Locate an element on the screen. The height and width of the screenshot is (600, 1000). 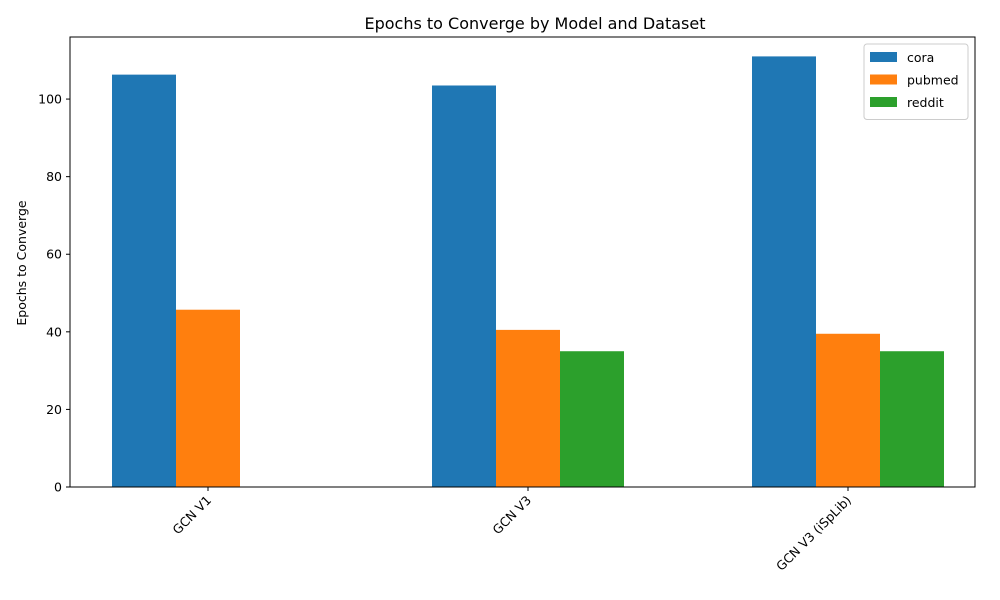
legend-label-reddit: reddit is located at coordinates (925, 102).